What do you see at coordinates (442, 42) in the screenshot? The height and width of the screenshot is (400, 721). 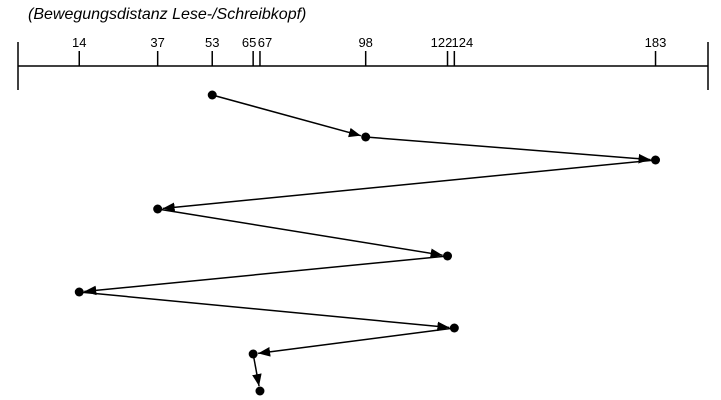 I see `axis-tick-label: 122` at bounding box center [442, 42].